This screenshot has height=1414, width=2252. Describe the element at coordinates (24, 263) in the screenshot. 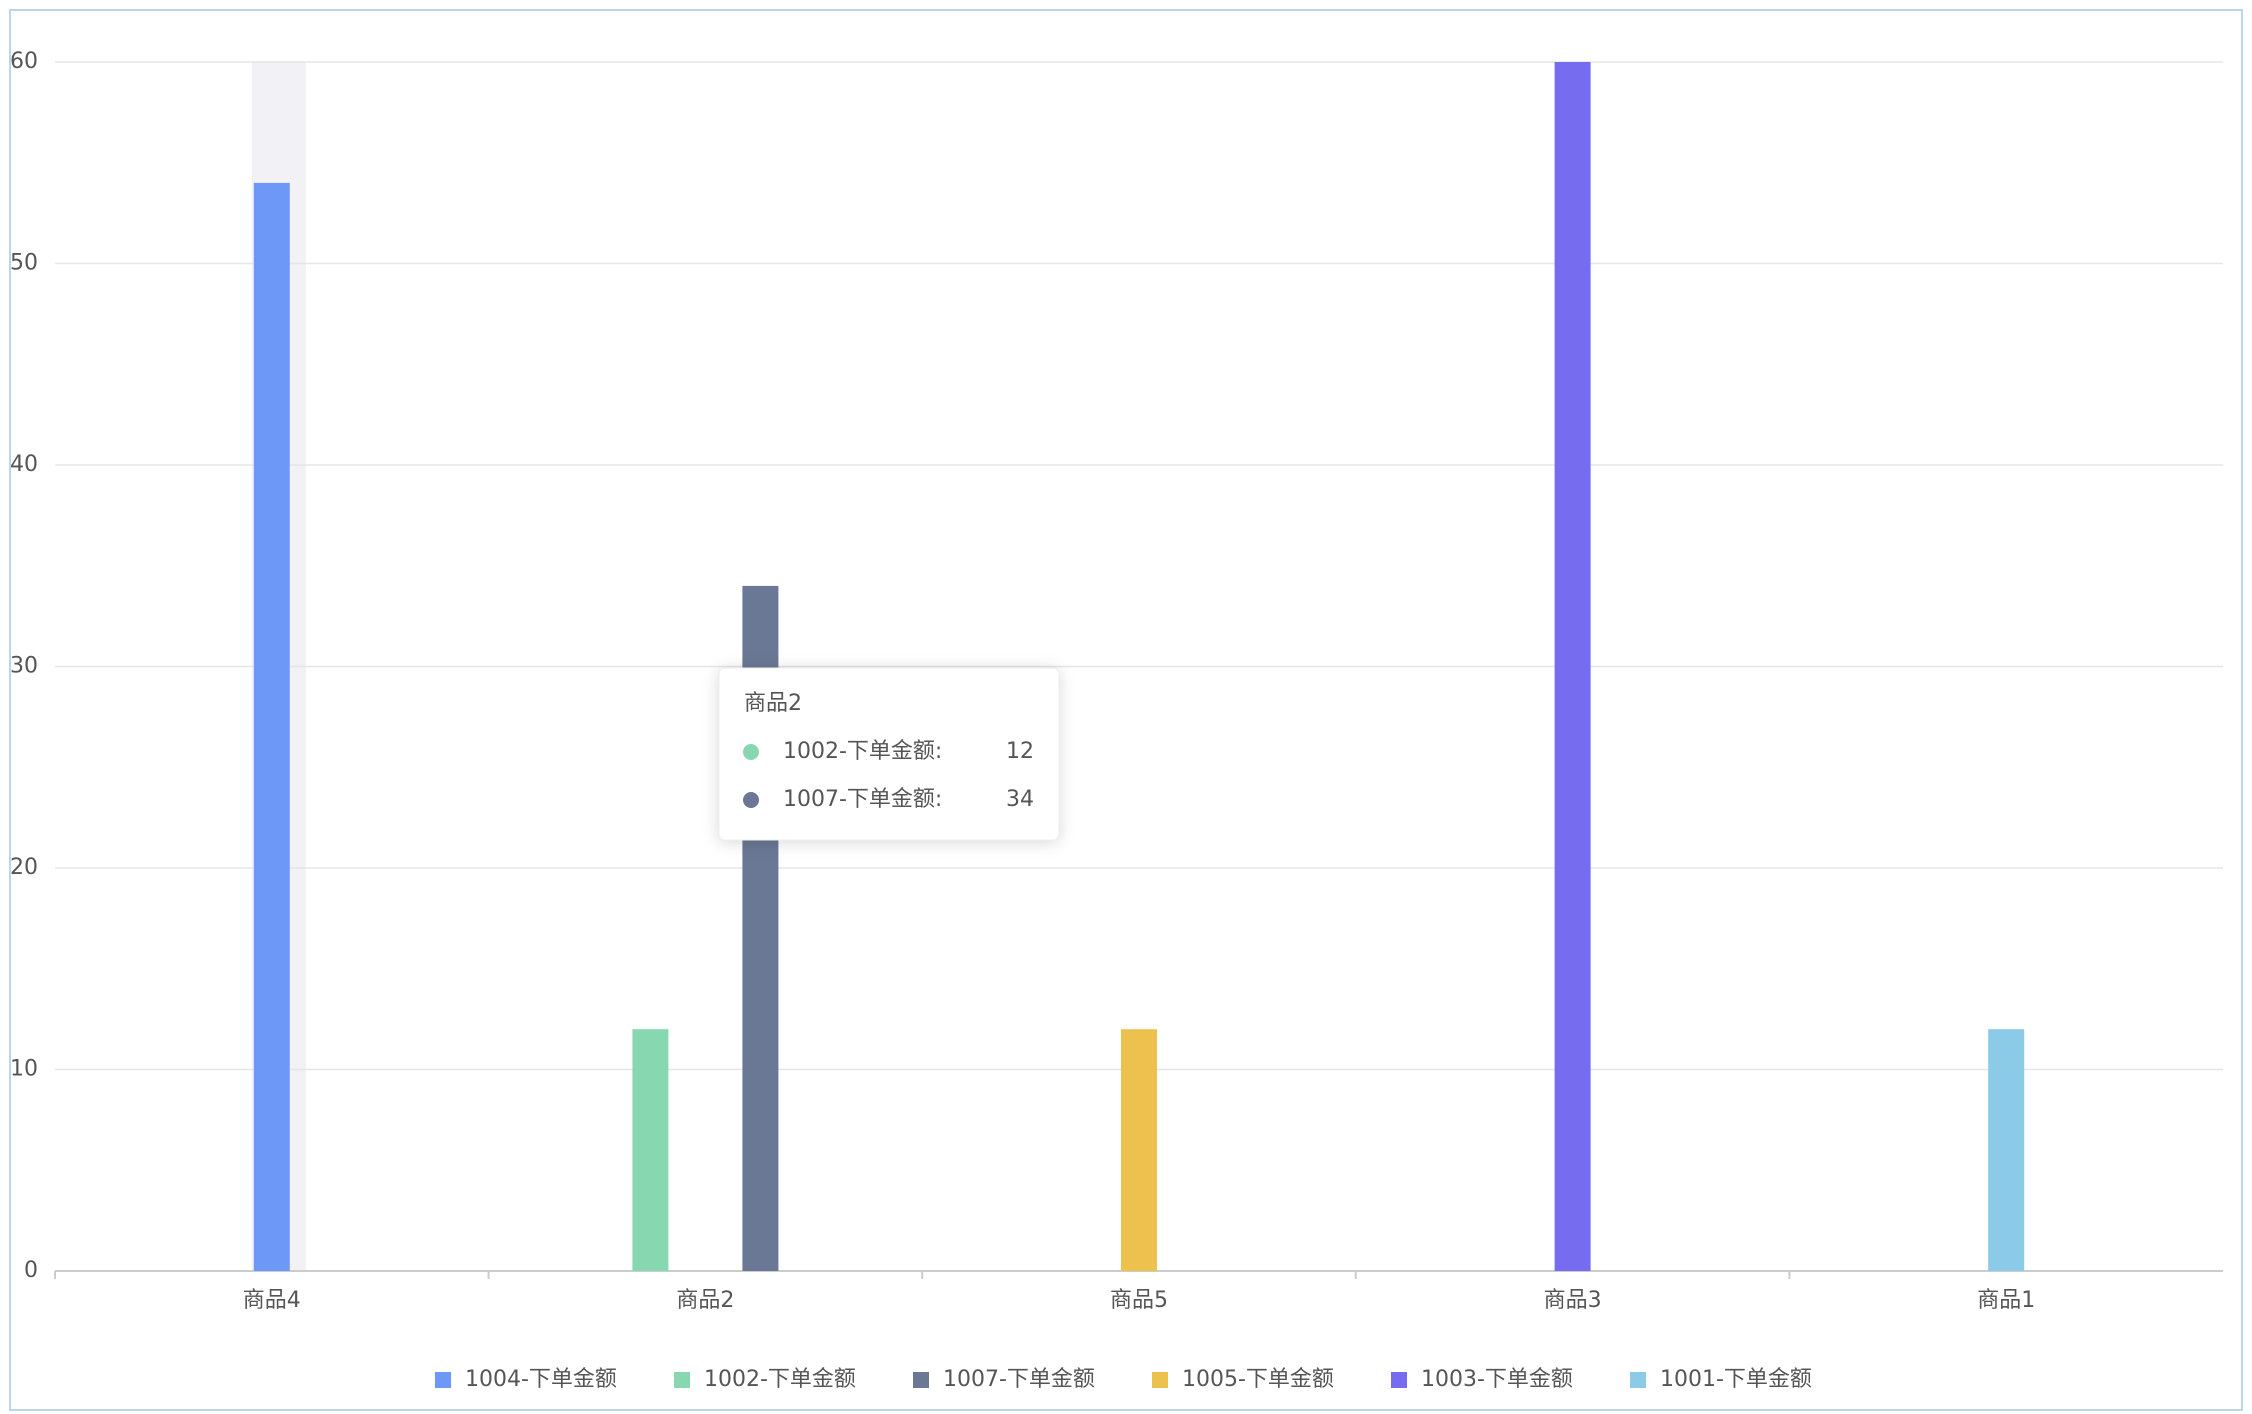

I see `y-tick-label: 50` at that location.